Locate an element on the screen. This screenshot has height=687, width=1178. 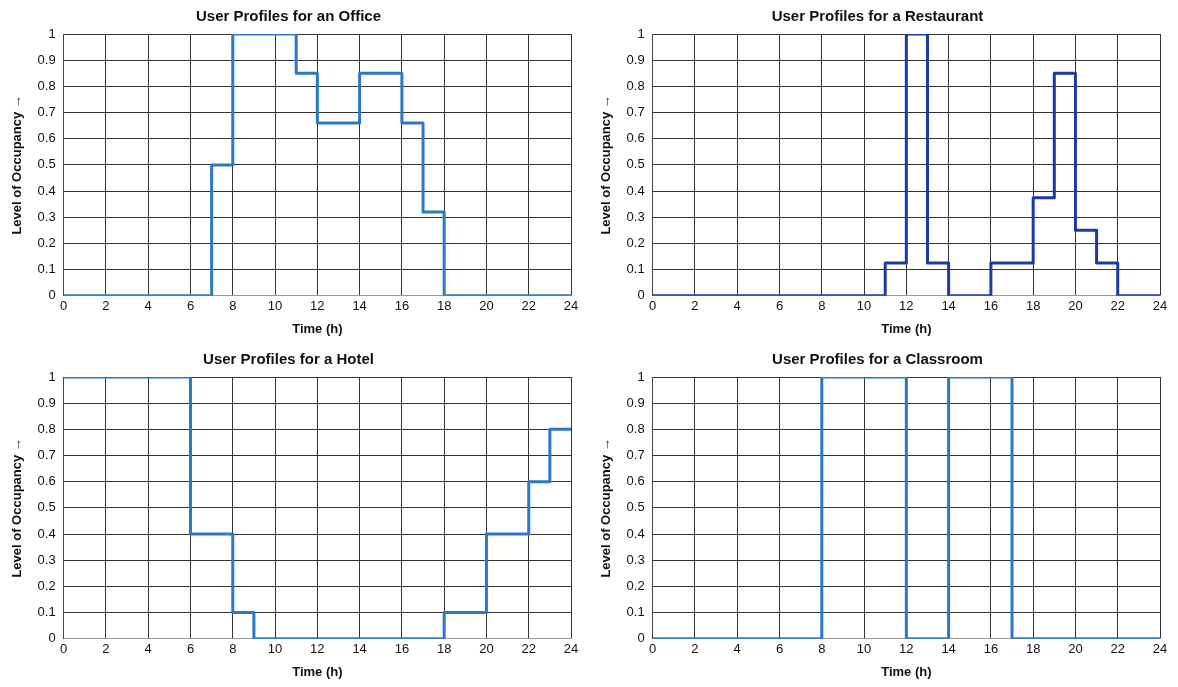
chart-title: User Profiles for a Hotel is located at coordinates (288, 359).